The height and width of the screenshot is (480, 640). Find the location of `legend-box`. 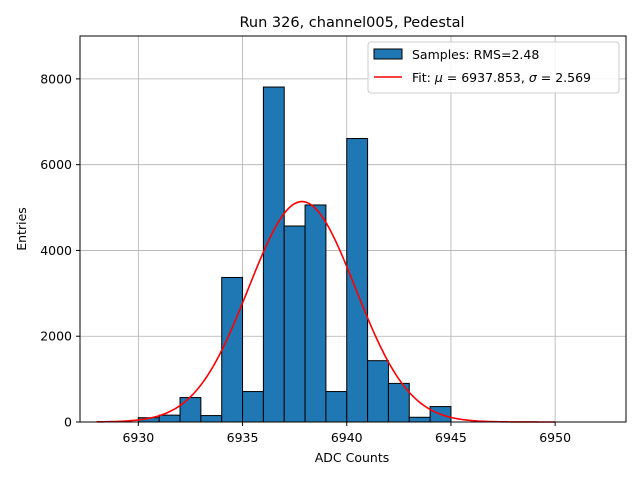

legend-box is located at coordinates (493, 67).